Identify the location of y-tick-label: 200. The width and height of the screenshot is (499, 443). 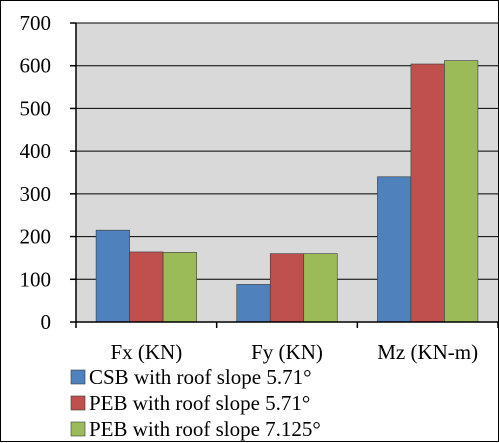
(36, 237).